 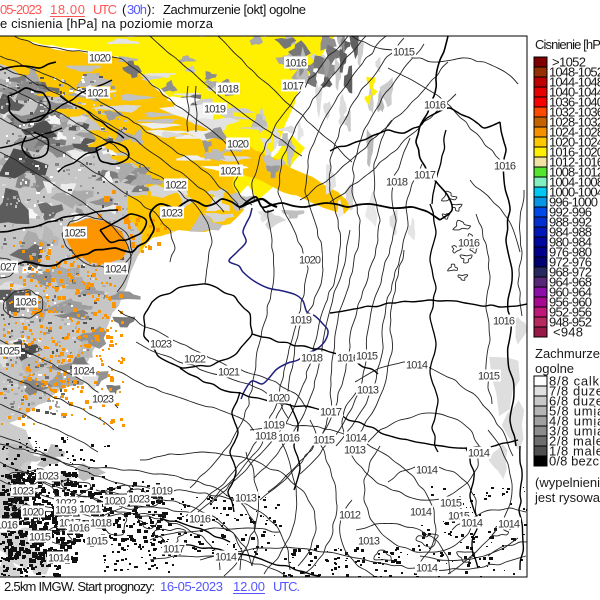 What do you see at coordinates (570, 272) in the screenshot?
I see `svg-text: 968-972` at bounding box center [570, 272].